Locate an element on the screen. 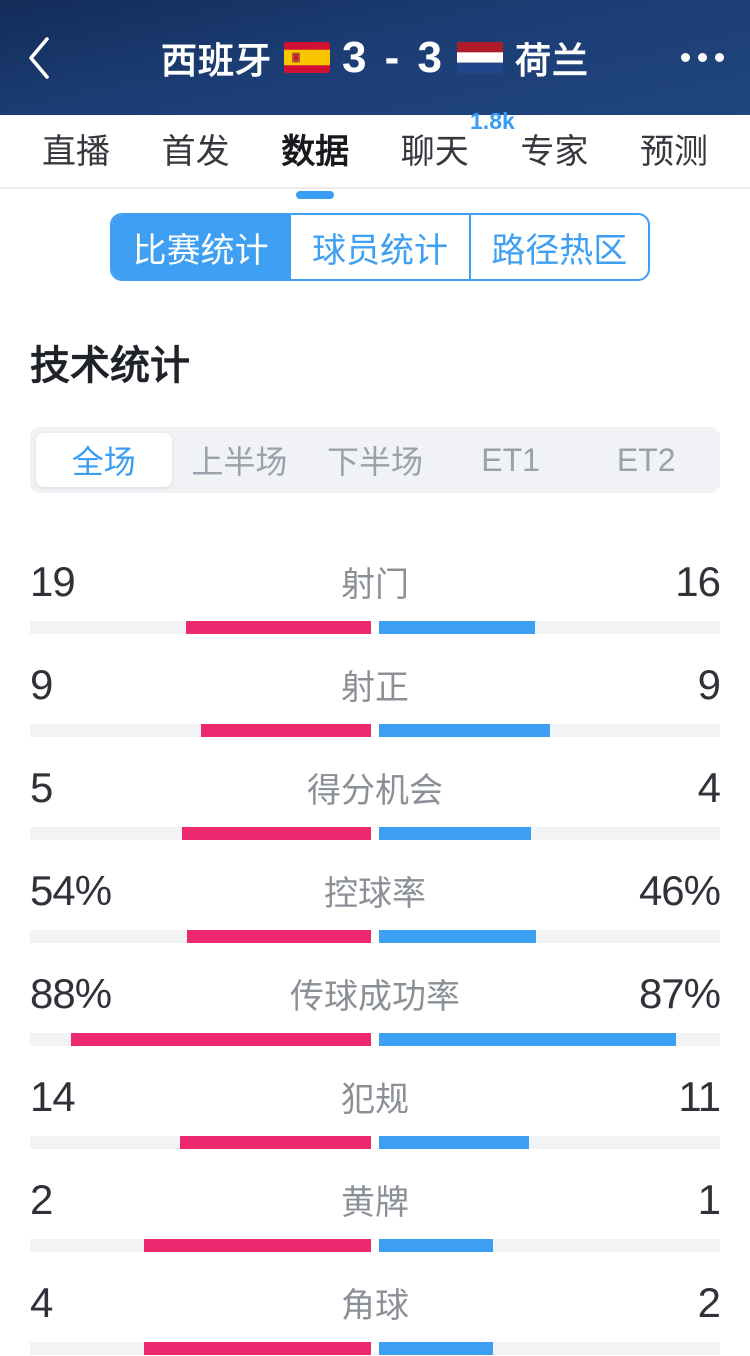  home-value: 54% is located at coordinates (71, 890).